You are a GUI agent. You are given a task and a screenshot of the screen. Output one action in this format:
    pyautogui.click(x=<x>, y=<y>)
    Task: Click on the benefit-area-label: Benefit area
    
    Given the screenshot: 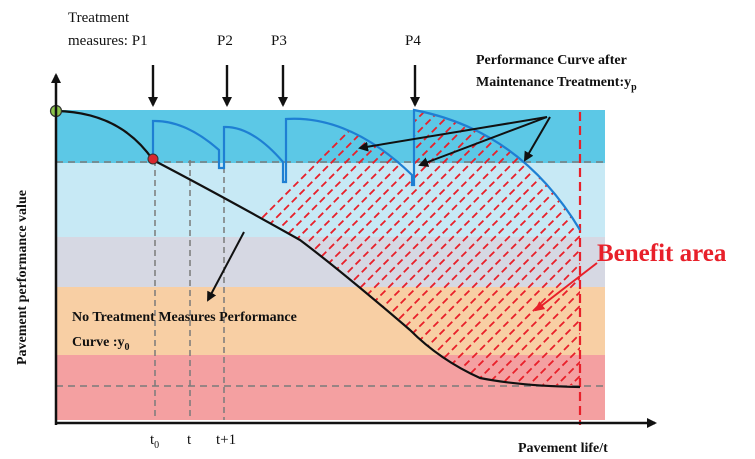 What is the action you would take?
    pyautogui.click(x=662, y=253)
    